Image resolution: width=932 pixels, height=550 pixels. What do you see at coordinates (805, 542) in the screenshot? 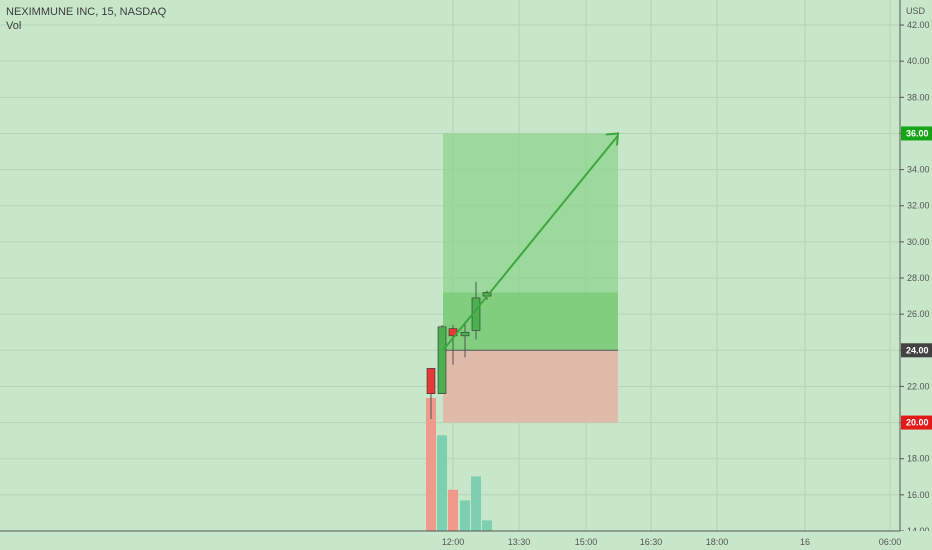
I see `time-tick-label: 16` at bounding box center [805, 542].